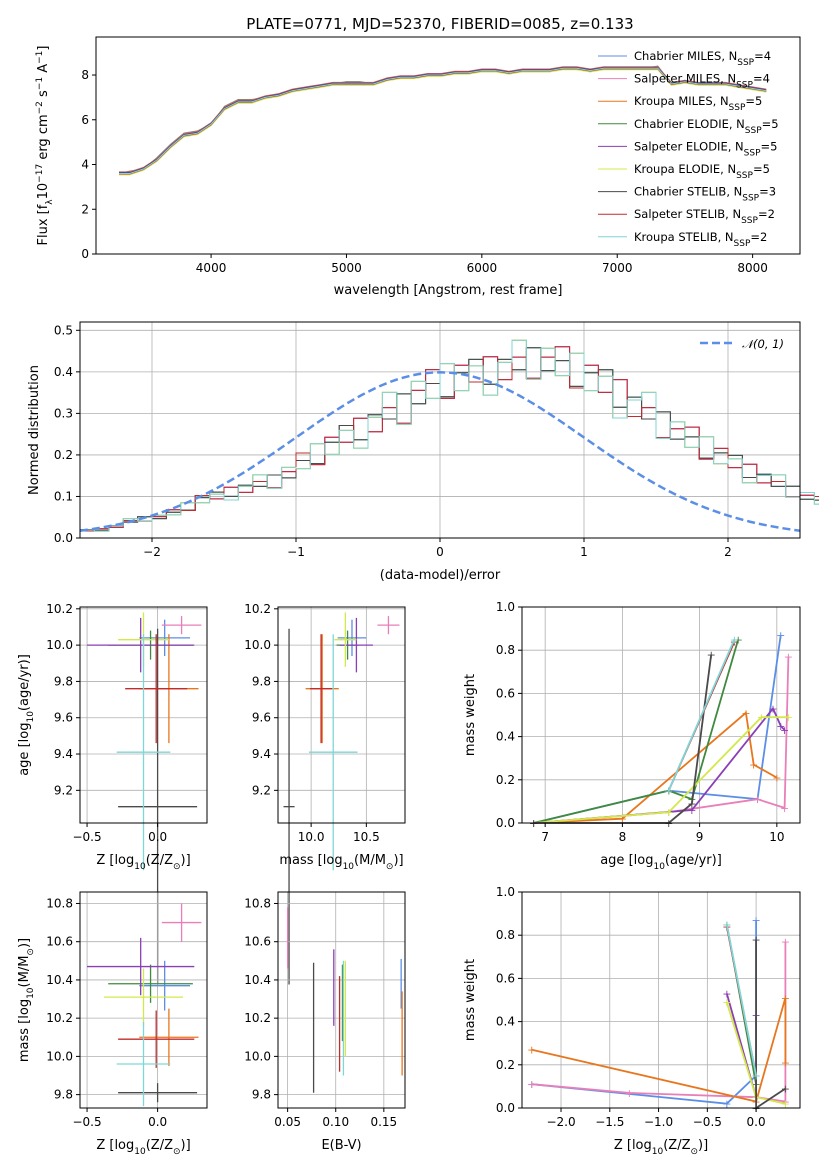  I want to click on label-part: log, so click(24, 733).